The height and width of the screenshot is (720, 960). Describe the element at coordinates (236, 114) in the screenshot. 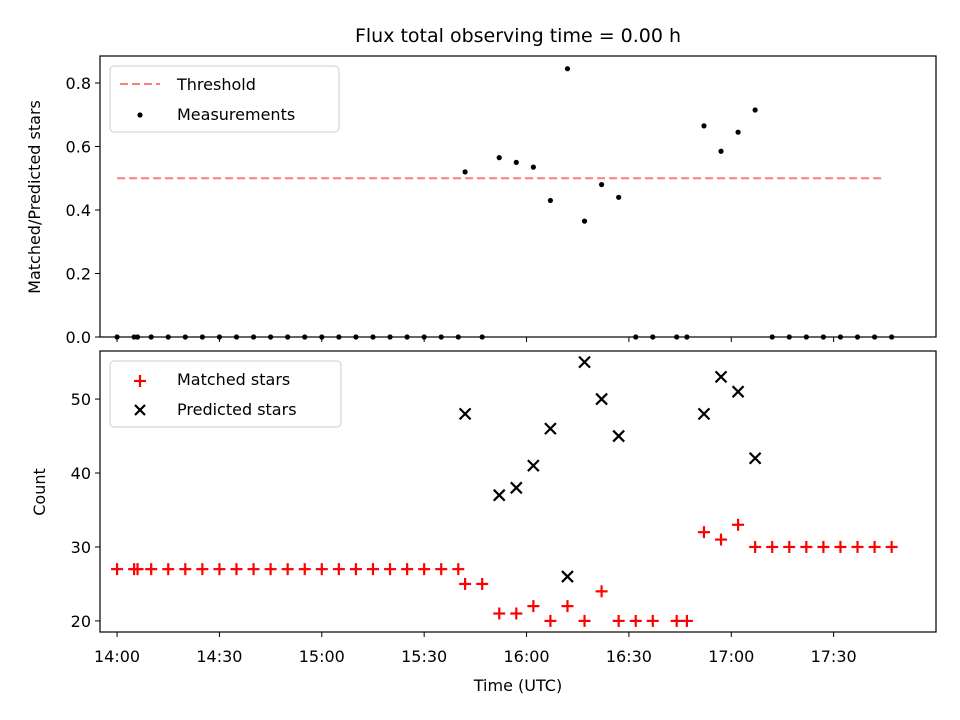

I see `legend-measurements-label: Measurements` at that location.